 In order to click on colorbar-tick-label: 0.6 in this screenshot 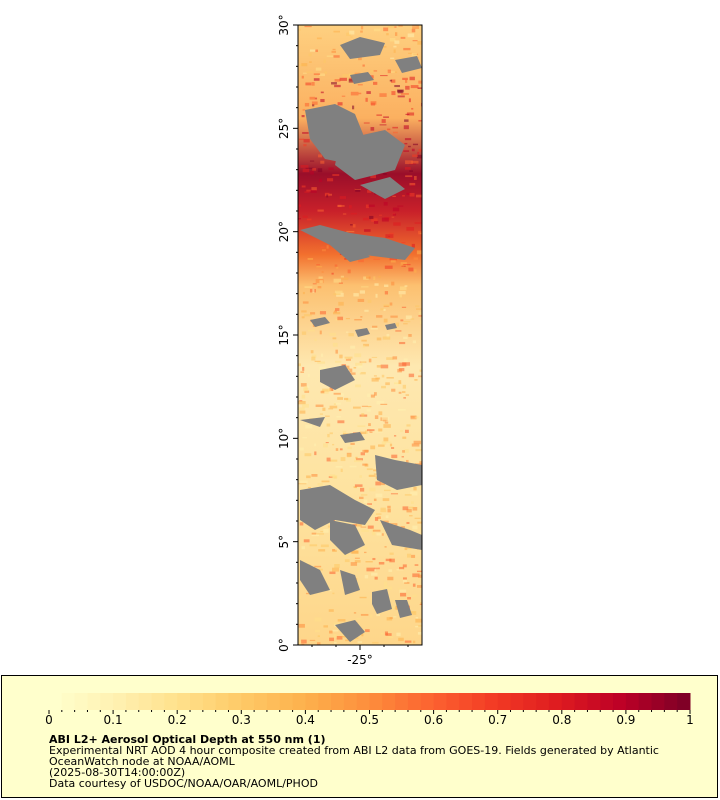, I will do `click(433, 720)`.